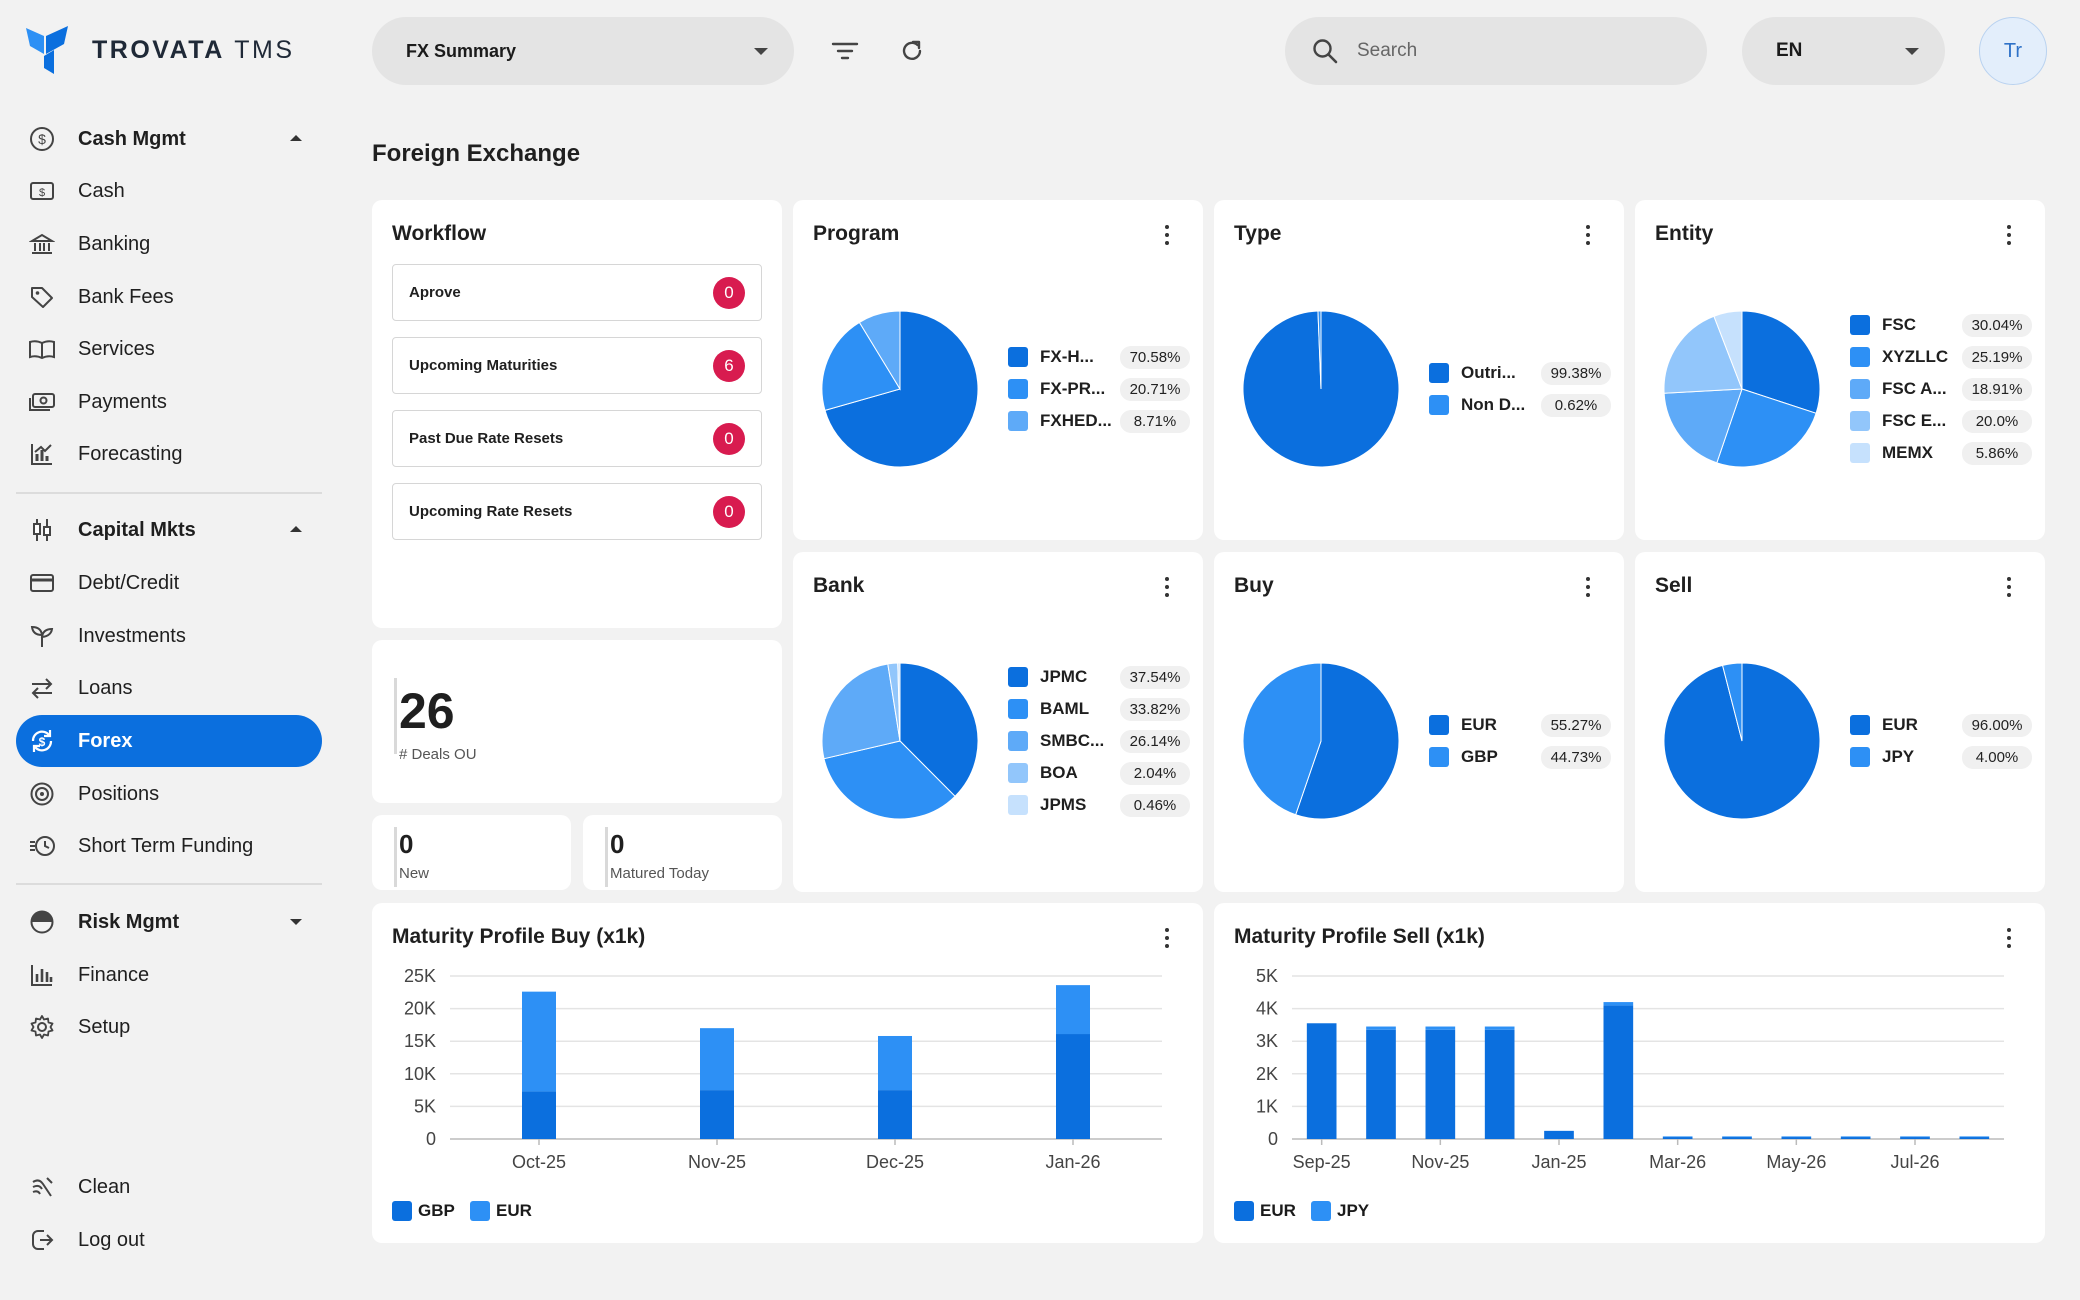  I want to click on avatar: Tr, so click(2013, 51).